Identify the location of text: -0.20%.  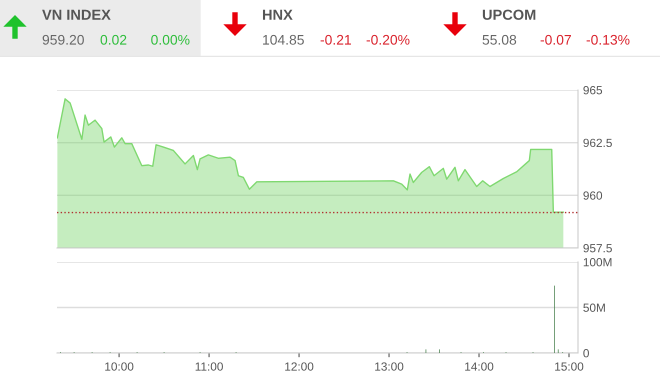
(388, 39).